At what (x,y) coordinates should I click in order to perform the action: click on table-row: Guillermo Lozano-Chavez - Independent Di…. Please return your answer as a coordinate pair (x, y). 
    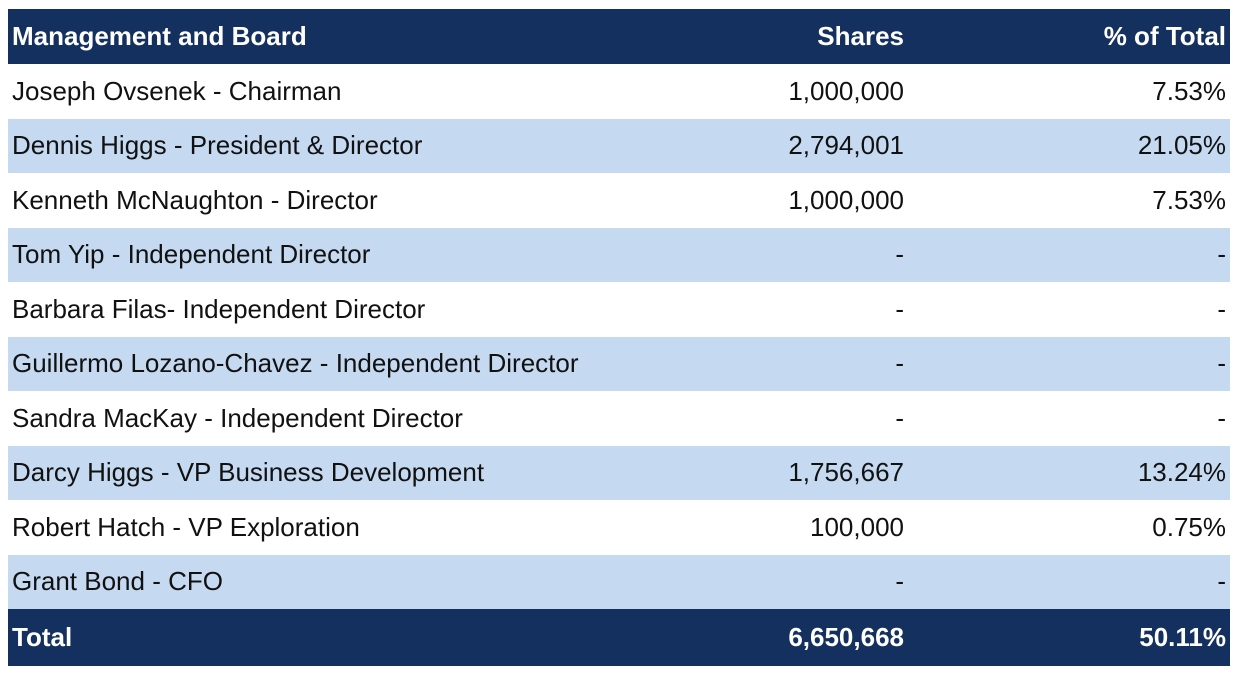
    Looking at the image, I should click on (619, 363).